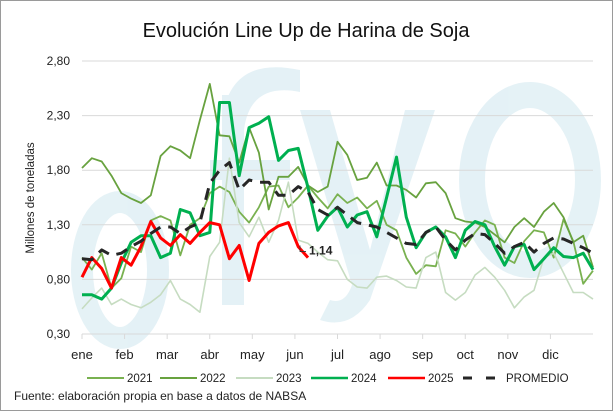  What do you see at coordinates (441, 379) in the screenshot?
I see `legend-label-2025: 2025` at bounding box center [441, 379].